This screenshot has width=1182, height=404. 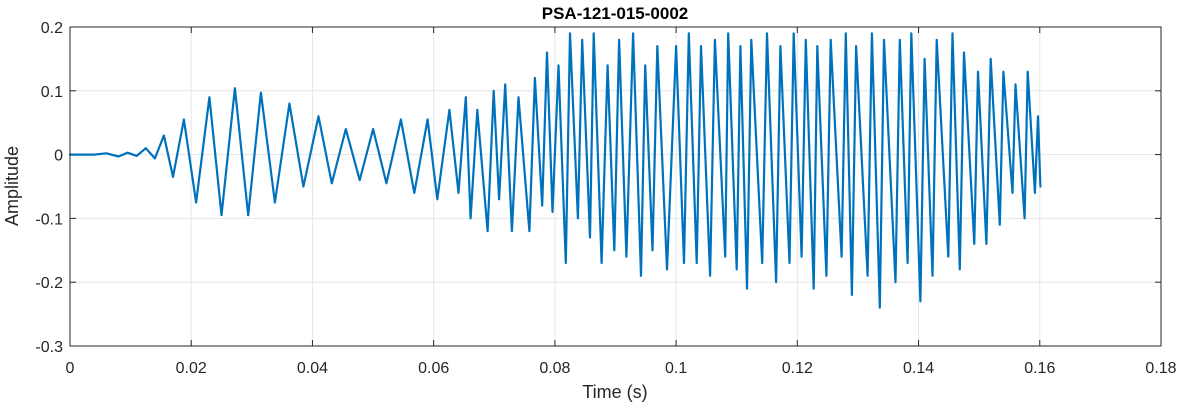 What do you see at coordinates (918, 368) in the screenshot?
I see `x-tick-label: 0.14` at bounding box center [918, 368].